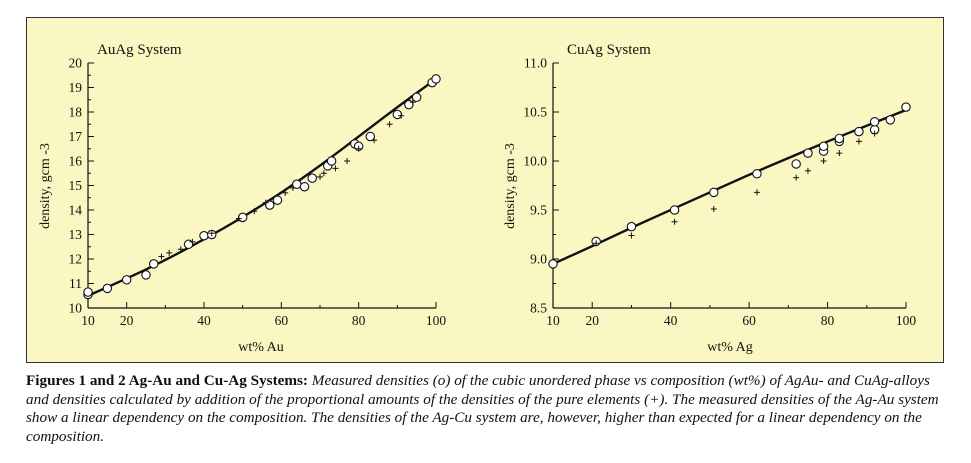 This screenshot has height=463, width=971. What do you see at coordinates (538, 210) in the screenshot?
I see `y-tick-label: 9.5` at bounding box center [538, 210].